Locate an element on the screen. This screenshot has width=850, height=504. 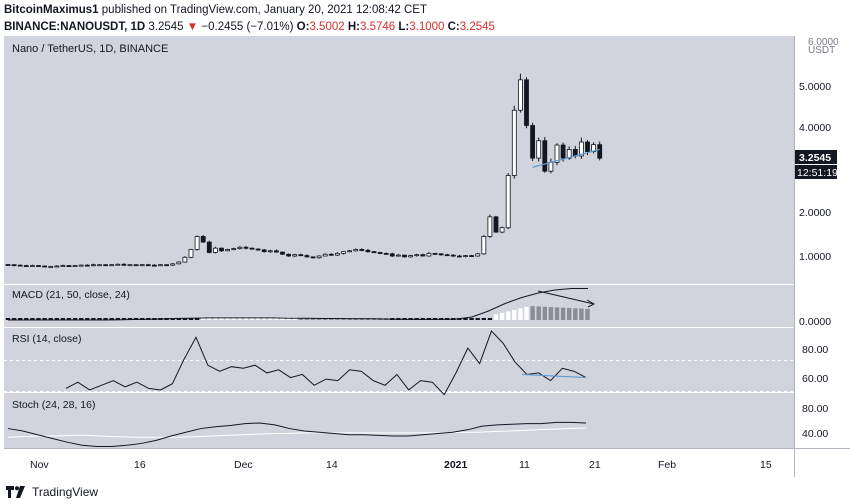
time-tick: 21 is located at coordinates (595, 465).